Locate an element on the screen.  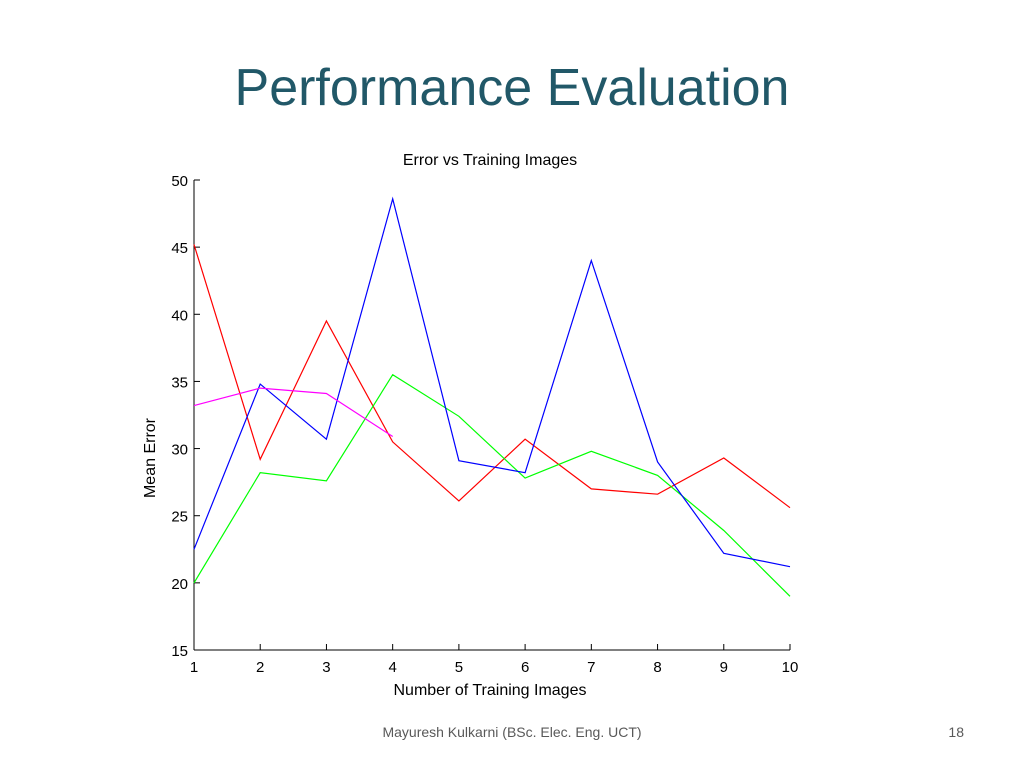
x-tick-label: 7 is located at coordinates (591, 667).